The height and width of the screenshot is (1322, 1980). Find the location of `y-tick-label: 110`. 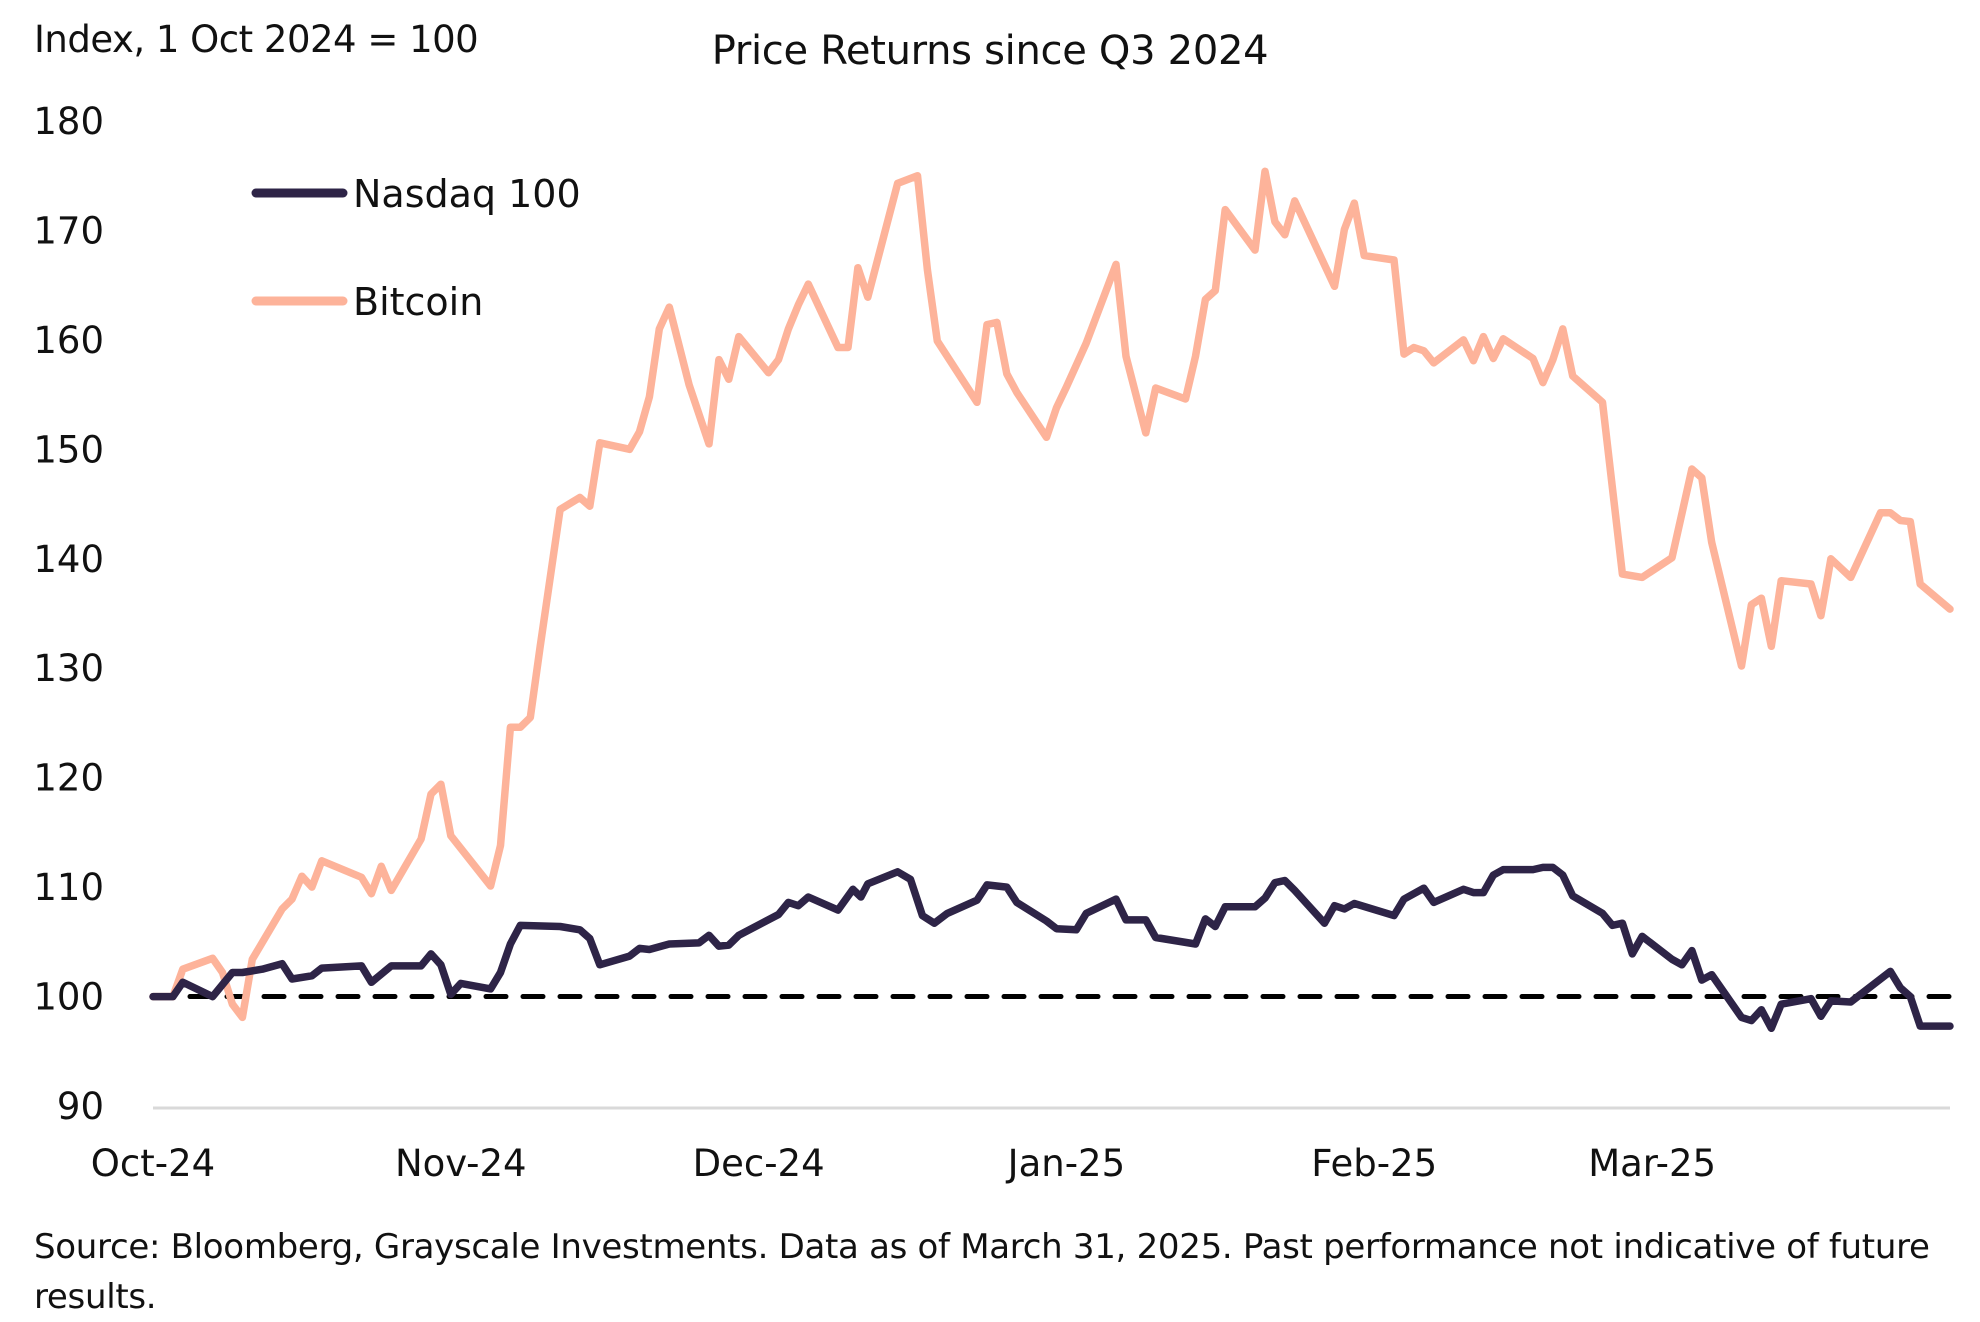

y-tick-label: 110 is located at coordinates (68, 887).